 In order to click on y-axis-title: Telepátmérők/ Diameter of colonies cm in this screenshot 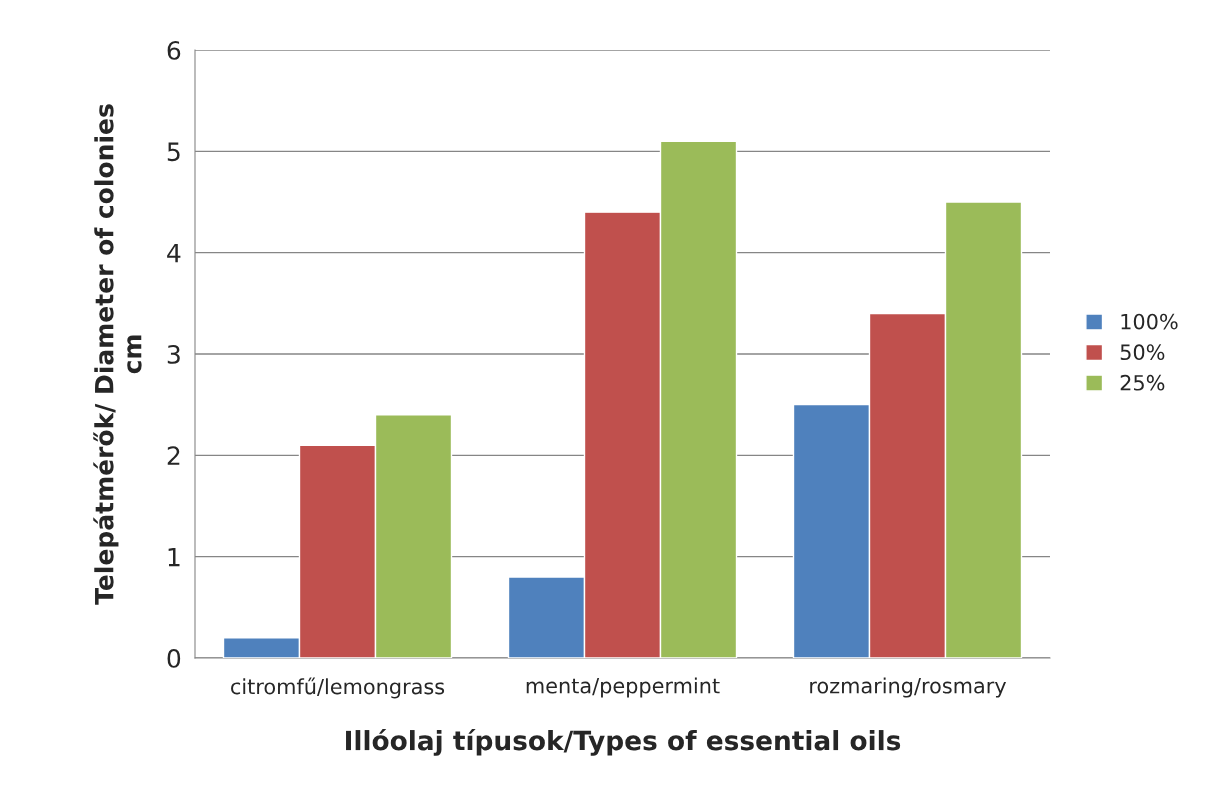, I will do `click(117, 354)`.